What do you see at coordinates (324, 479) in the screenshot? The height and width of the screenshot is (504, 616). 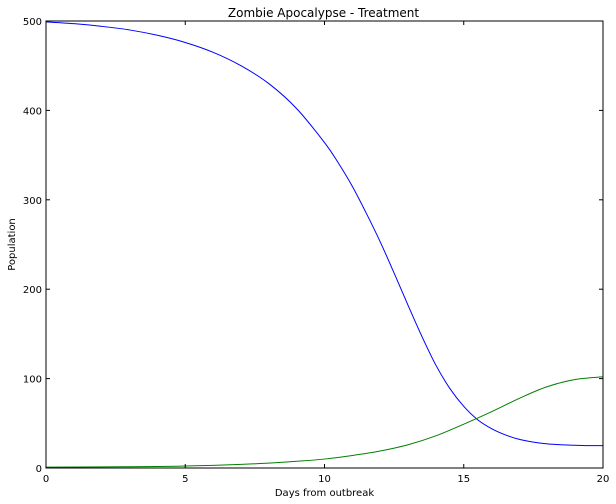 I see `x-tick-label-10: 10` at bounding box center [324, 479].